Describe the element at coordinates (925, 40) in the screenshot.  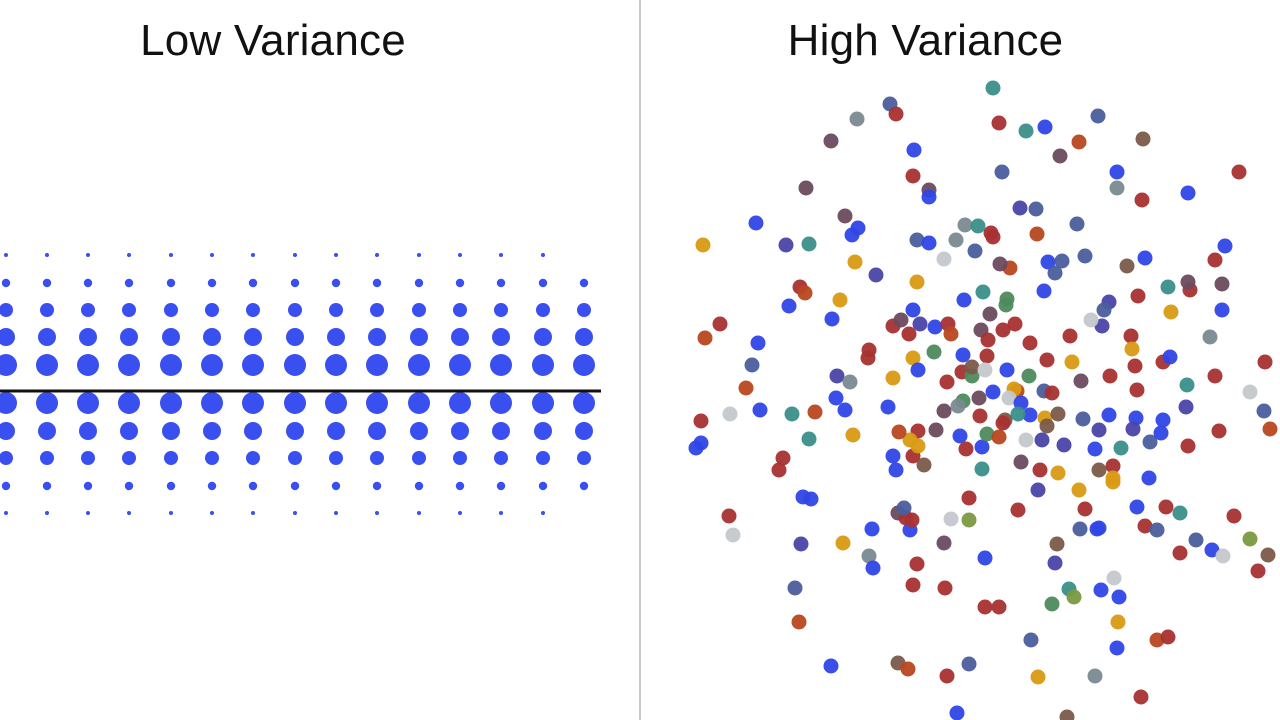
I see `high-variance-title: High Variance` at that location.